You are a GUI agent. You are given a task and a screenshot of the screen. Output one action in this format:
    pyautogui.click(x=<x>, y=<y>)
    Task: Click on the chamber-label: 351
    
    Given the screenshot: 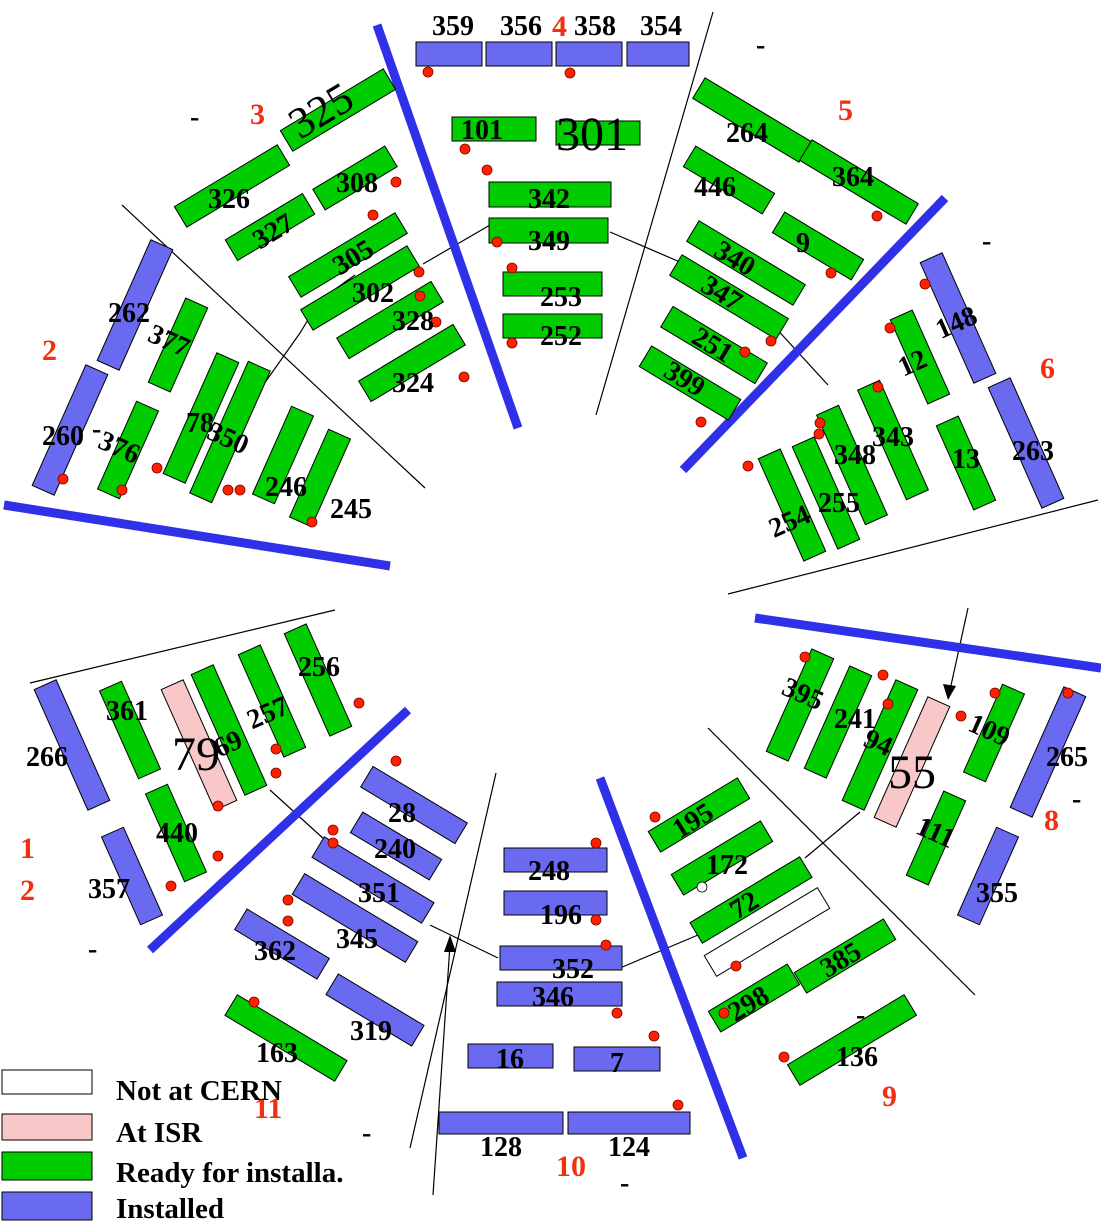 What is the action you would take?
    pyautogui.click(x=379, y=893)
    